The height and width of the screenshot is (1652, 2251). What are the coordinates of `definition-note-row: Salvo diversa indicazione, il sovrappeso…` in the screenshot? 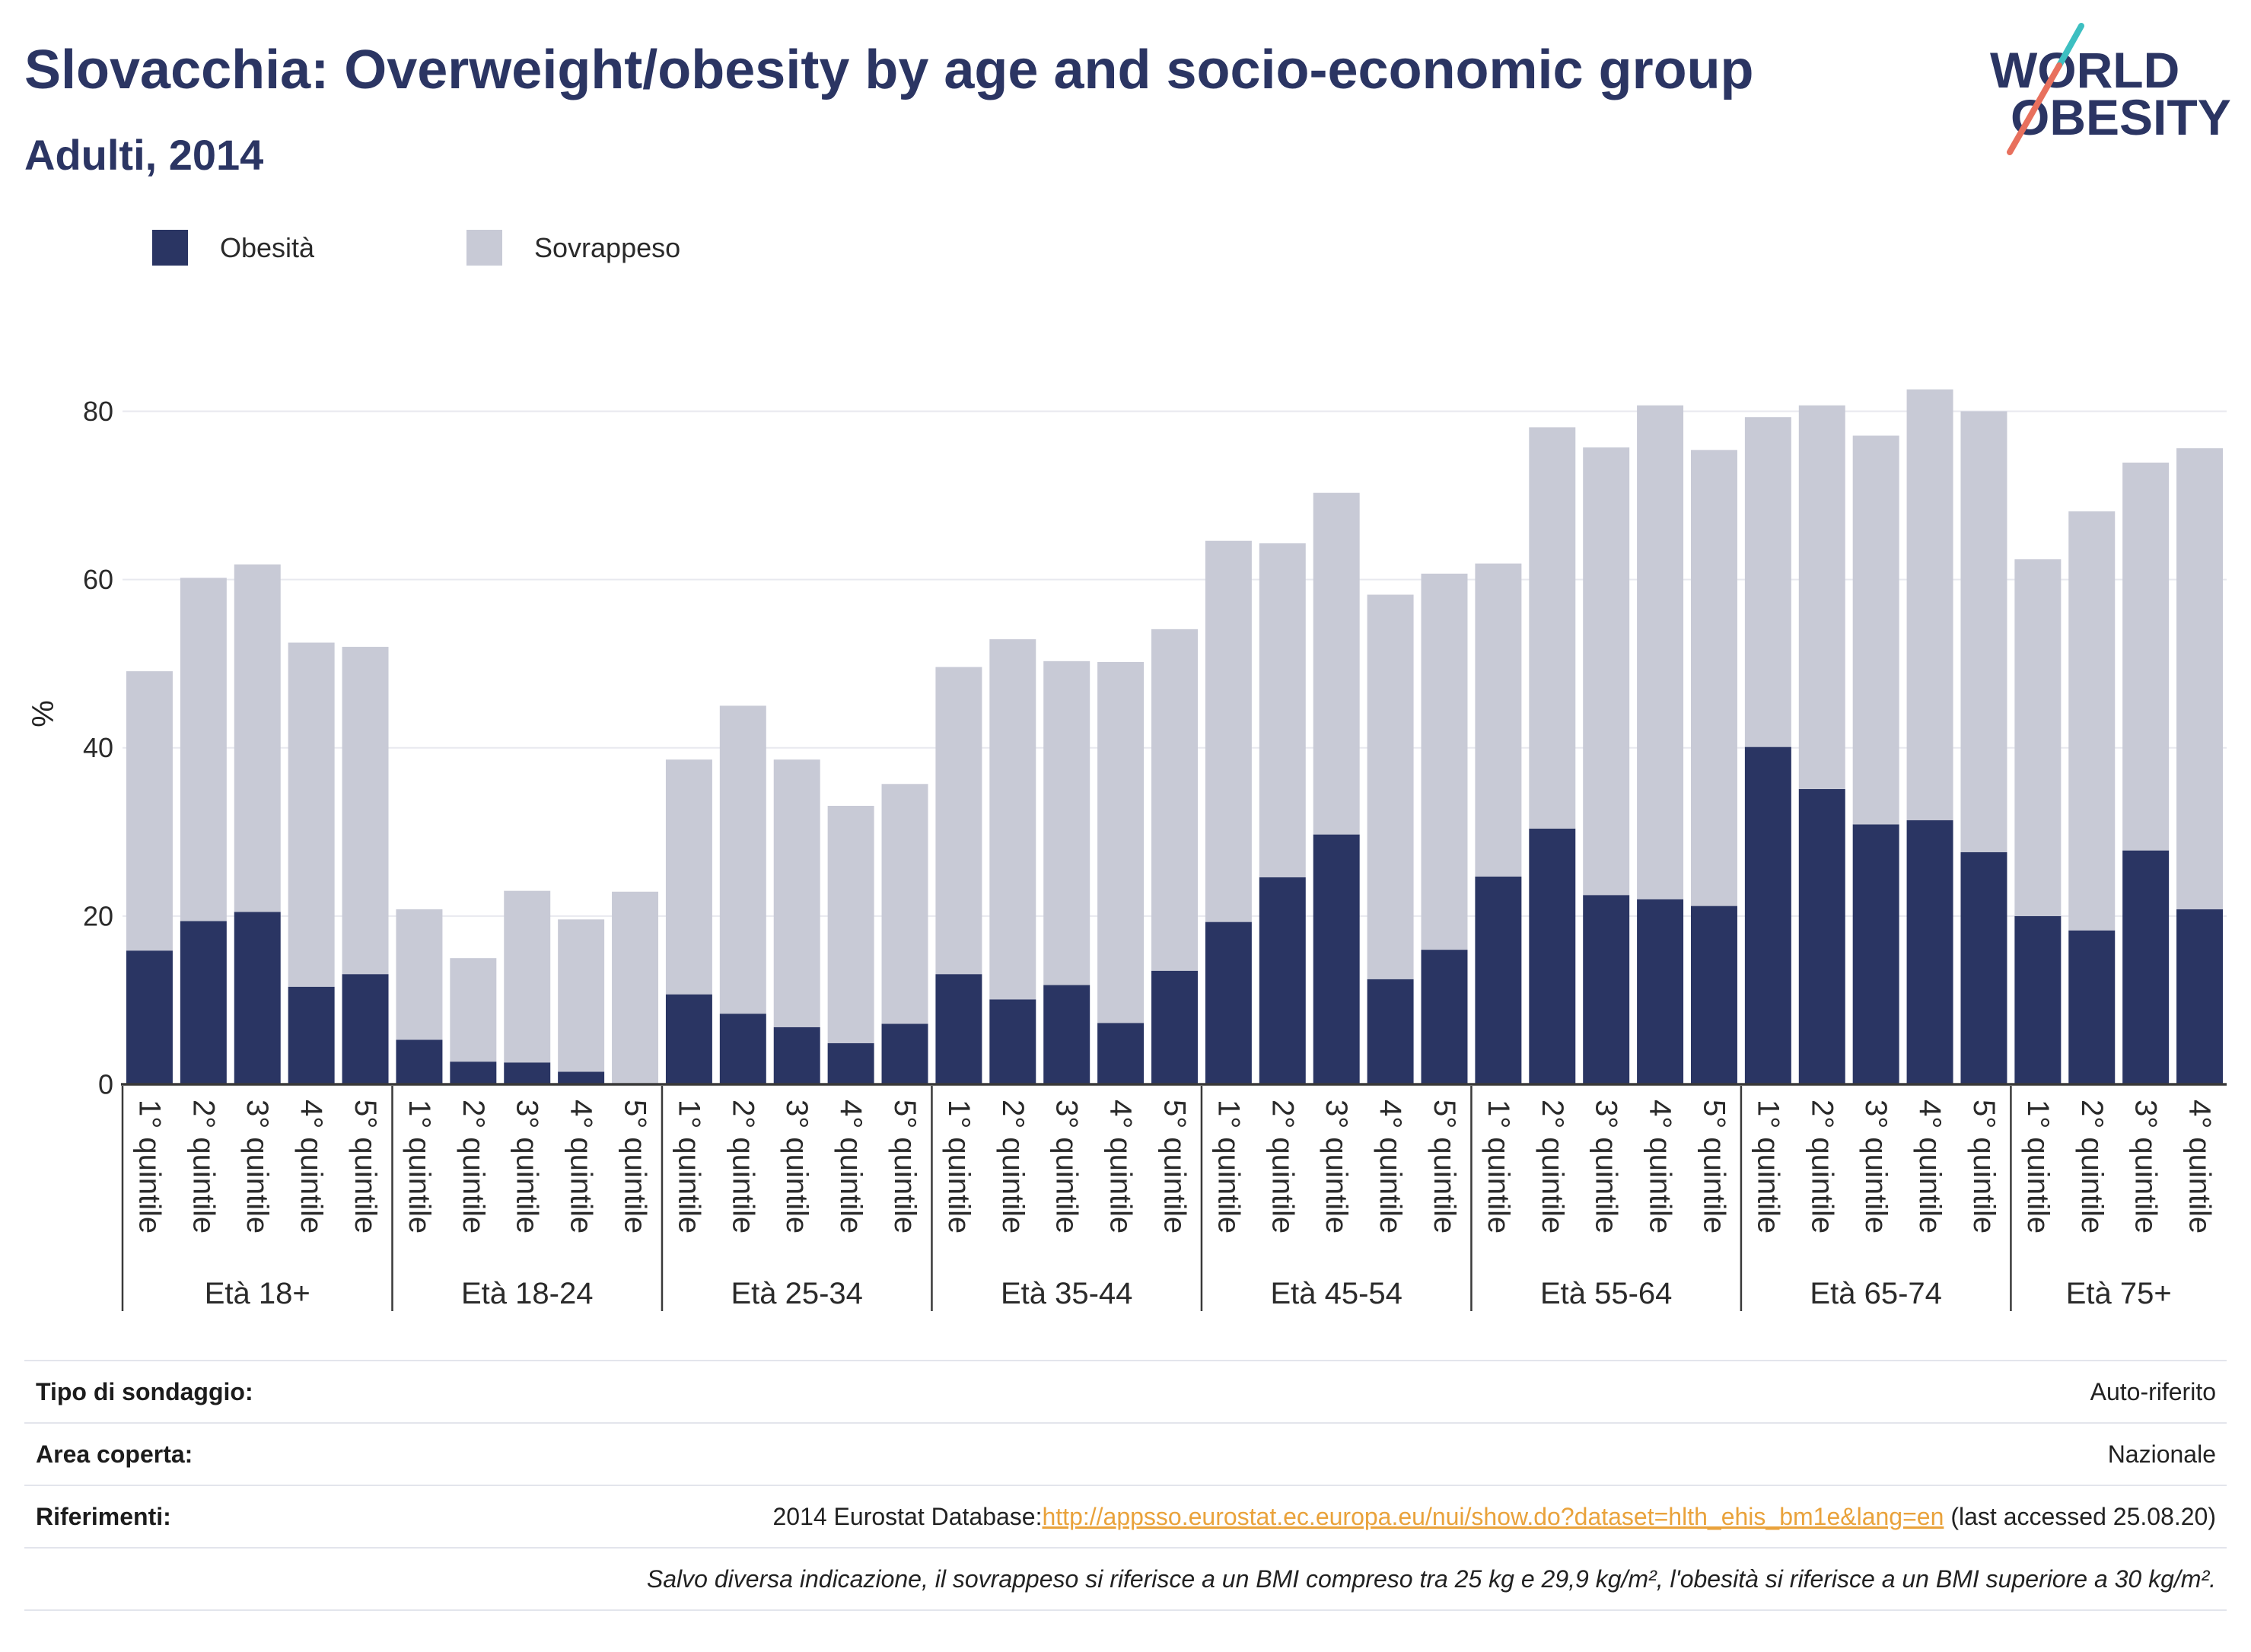 It's located at (1125, 1579).